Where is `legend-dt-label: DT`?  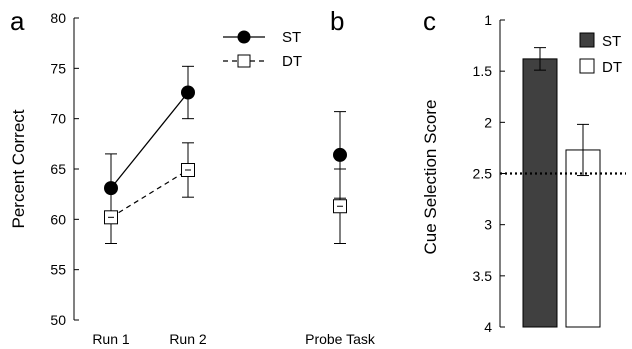 legend-dt-label: DT is located at coordinates (292, 61).